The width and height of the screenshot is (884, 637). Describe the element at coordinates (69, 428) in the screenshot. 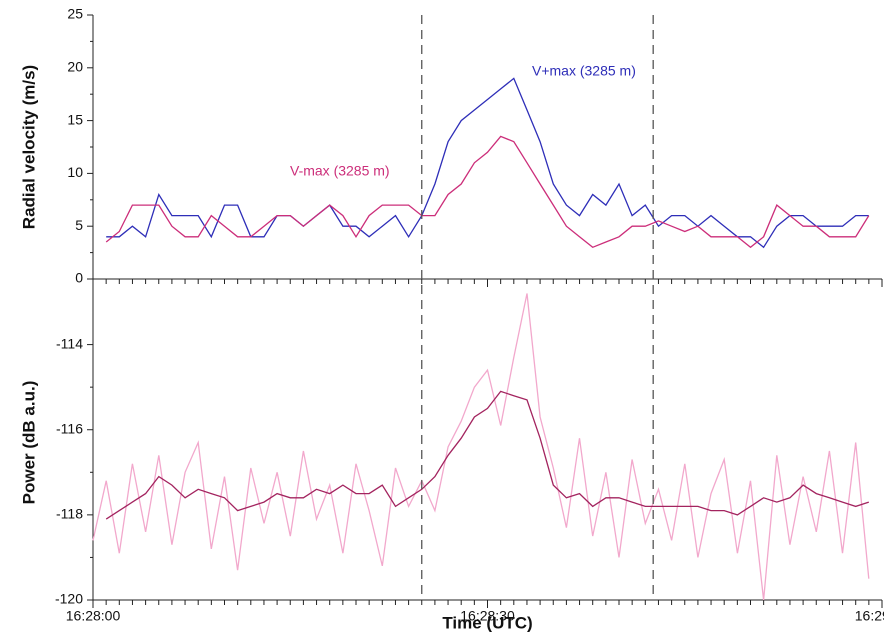

I see `y-tick-label: -116` at that location.